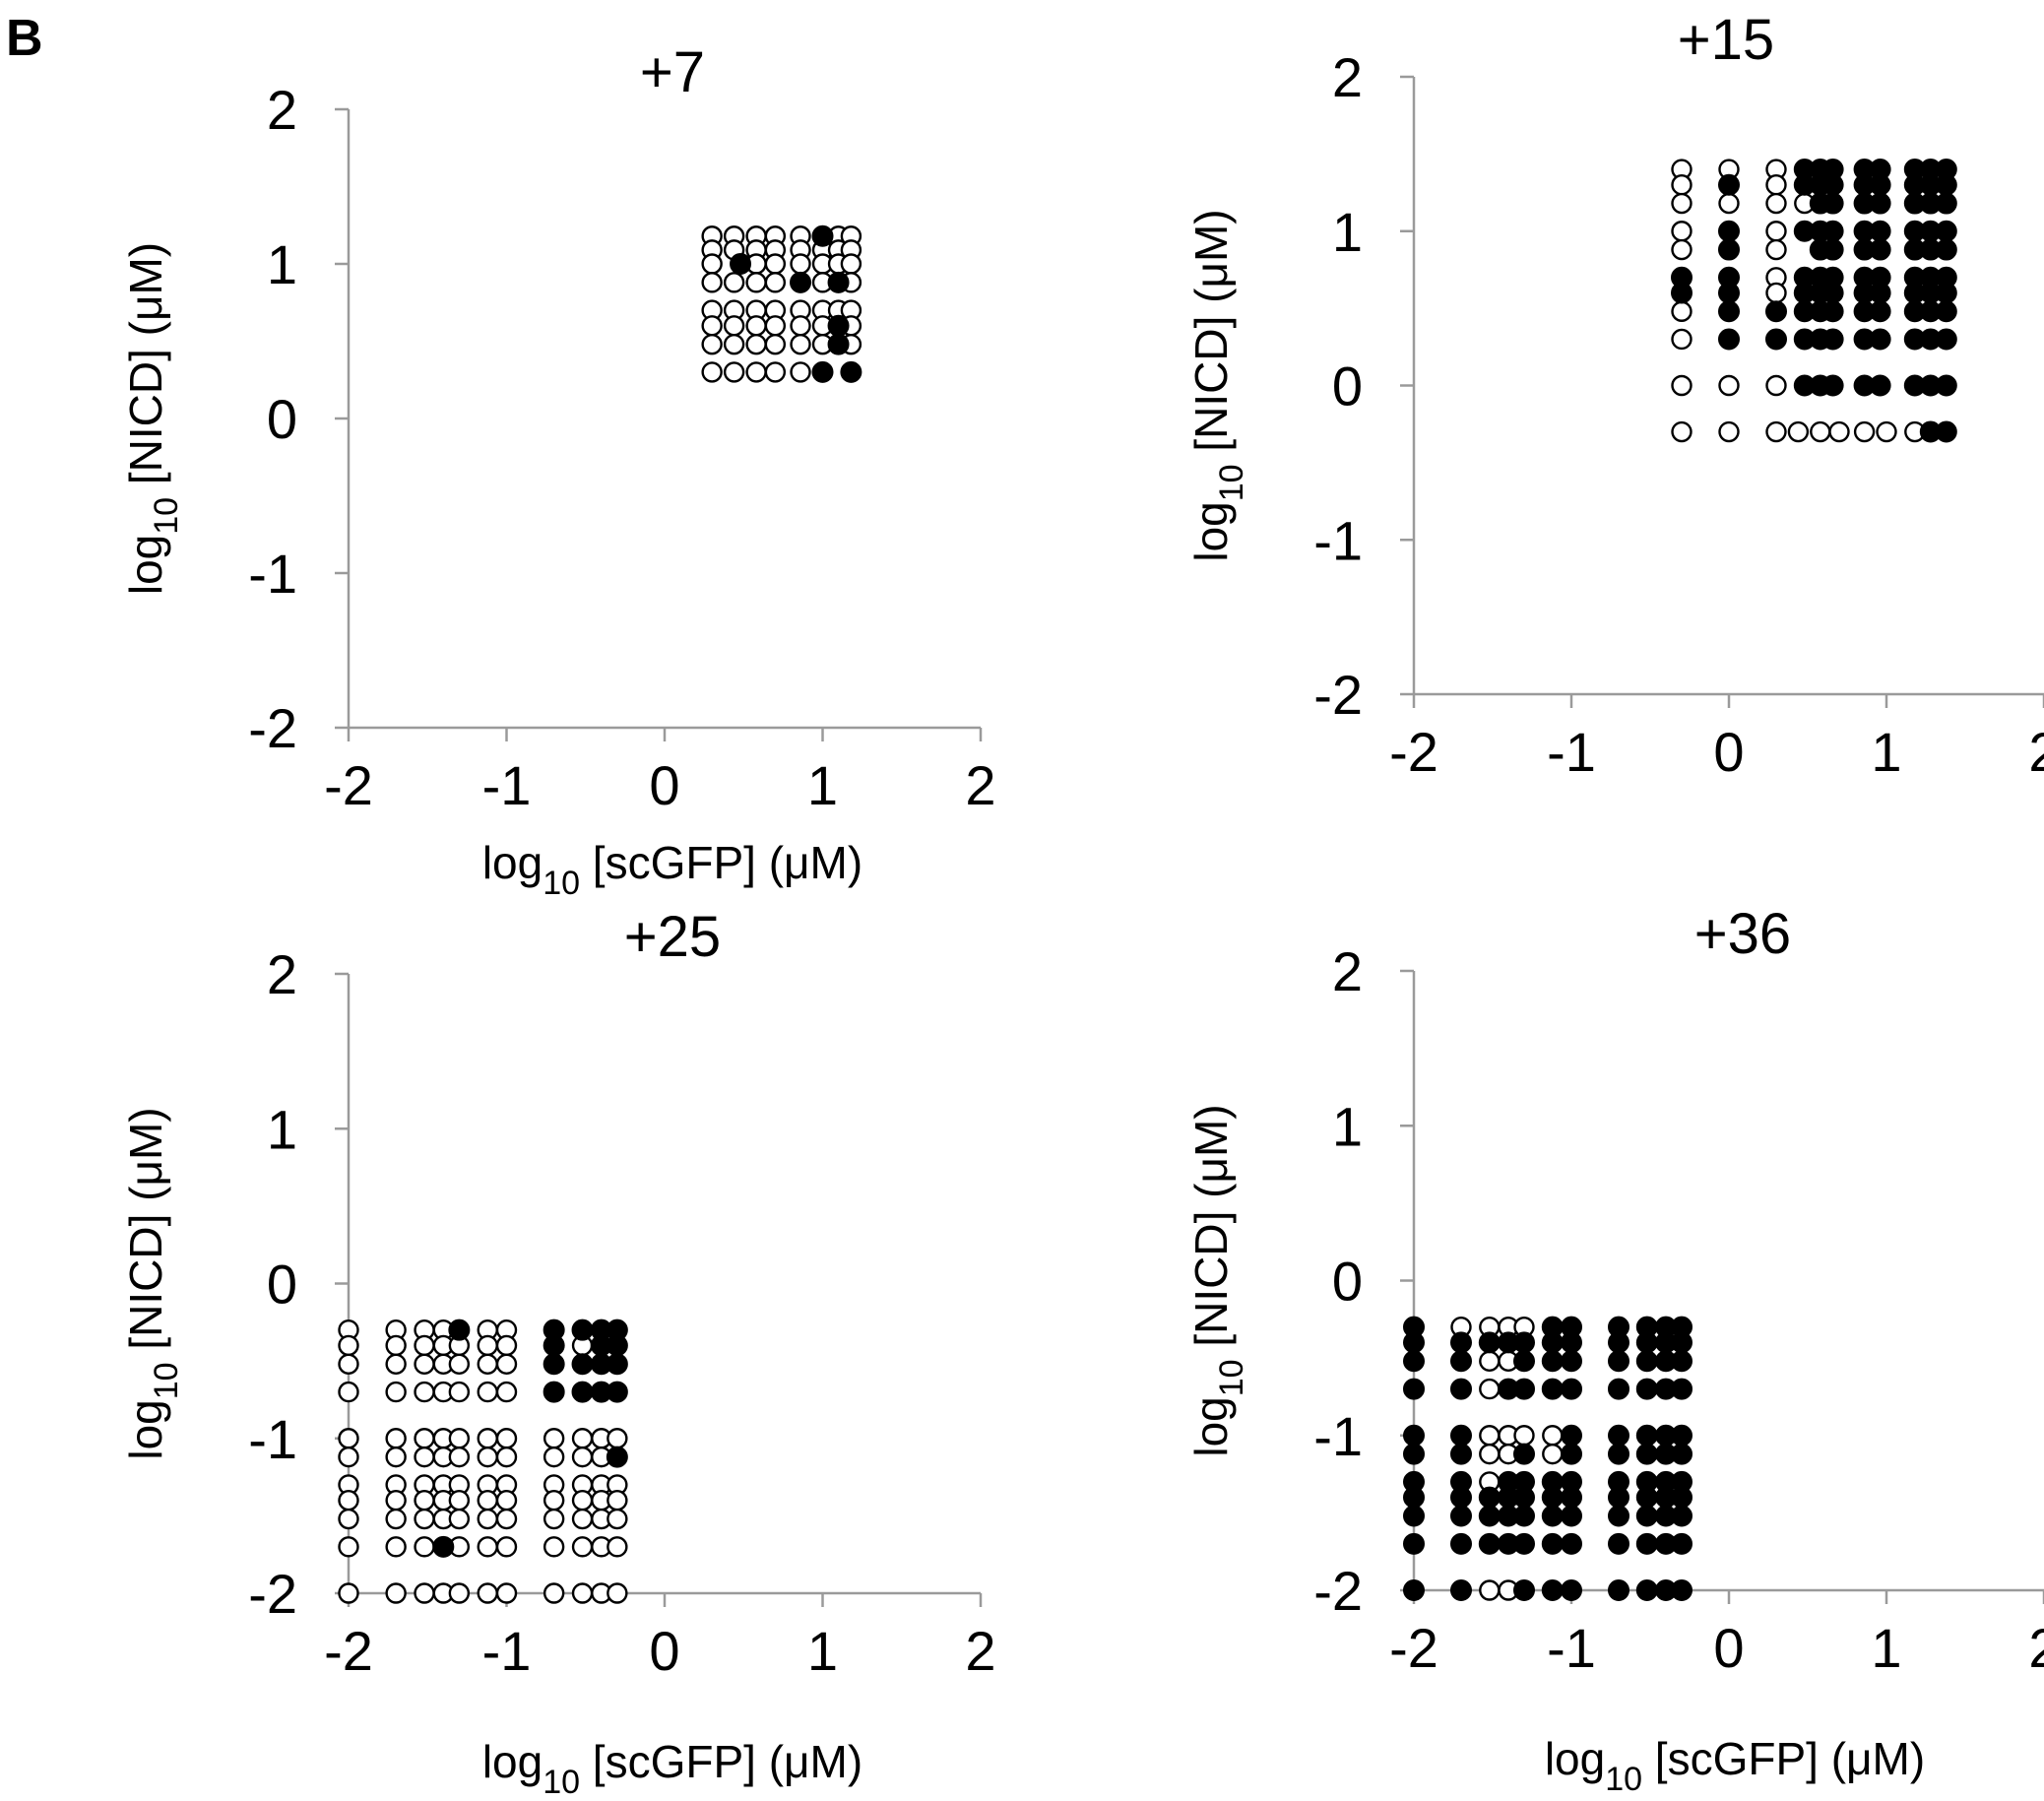  I want to click on x-tick-label: -2, so click(1413, 752).